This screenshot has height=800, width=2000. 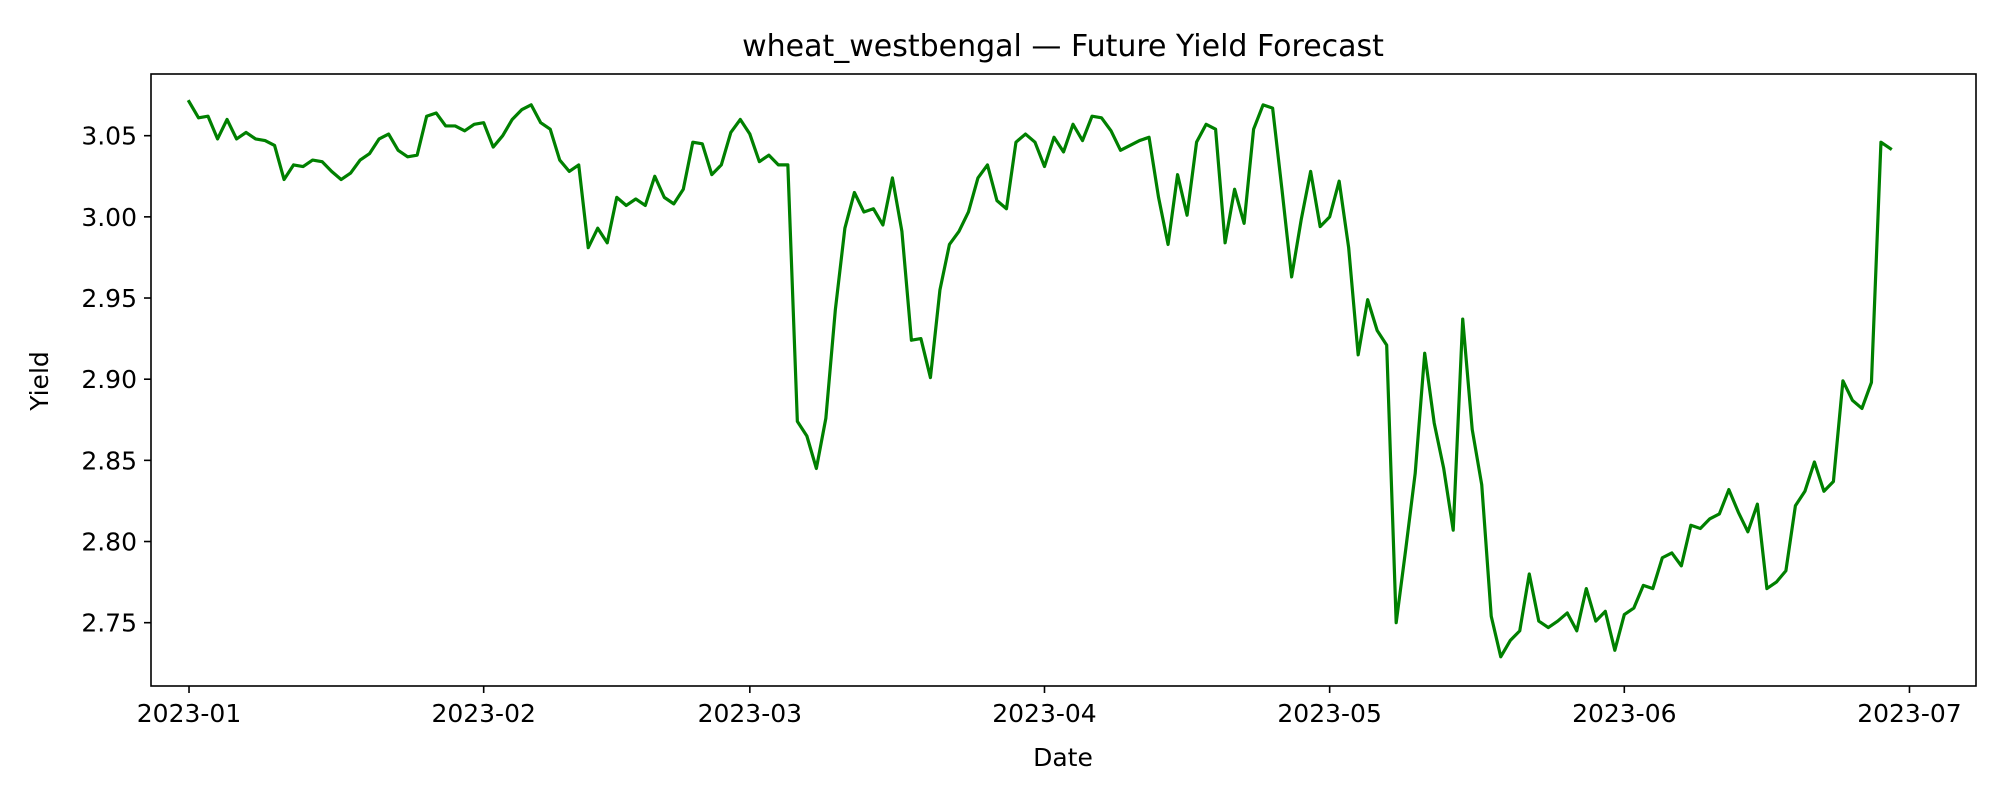 I want to click on y-tick-label: 3.00, so click(x=109, y=217).